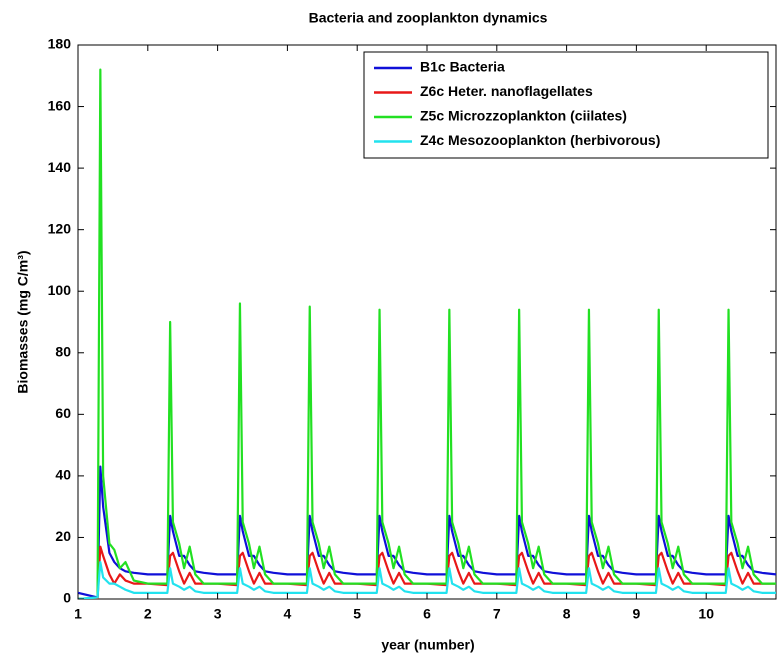  Describe the element at coordinates (63, 413) in the screenshot. I see `y-tick-label: 60` at that location.